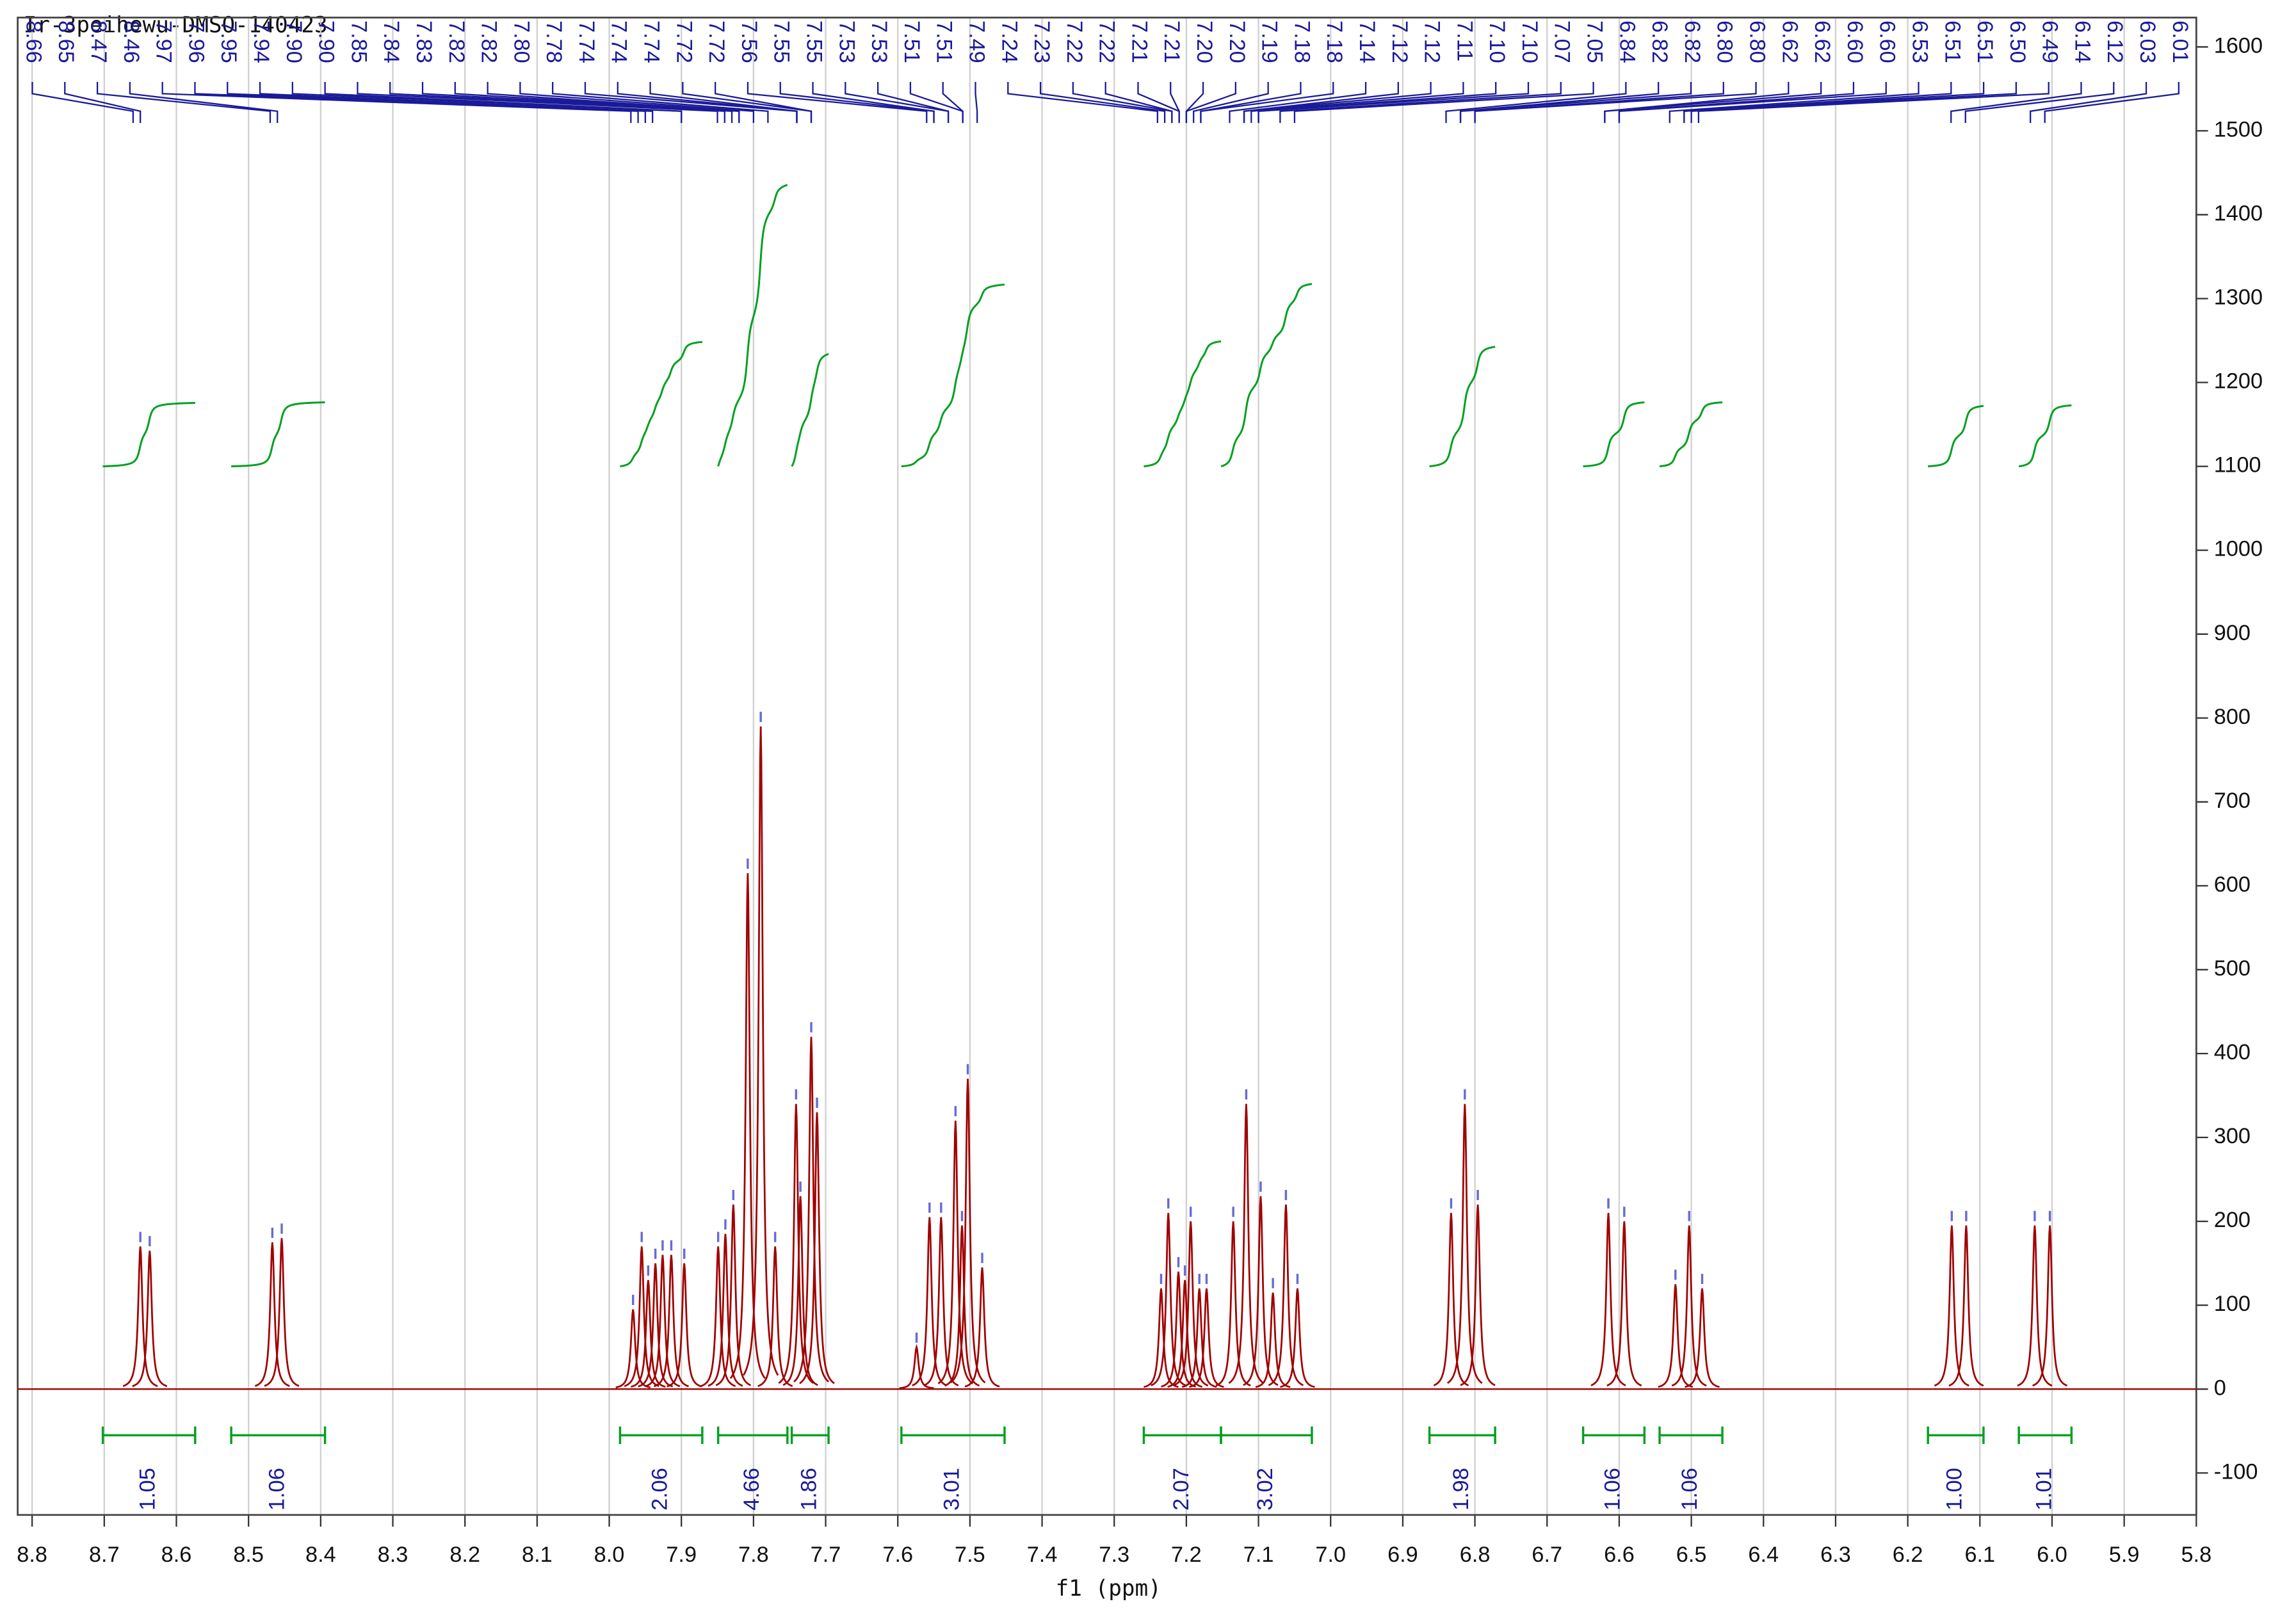 Image resolution: width=2296 pixels, height=1613 pixels. What do you see at coordinates (1402, 1555) in the screenshot?
I see `x-tick-label: 6.9` at bounding box center [1402, 1555].